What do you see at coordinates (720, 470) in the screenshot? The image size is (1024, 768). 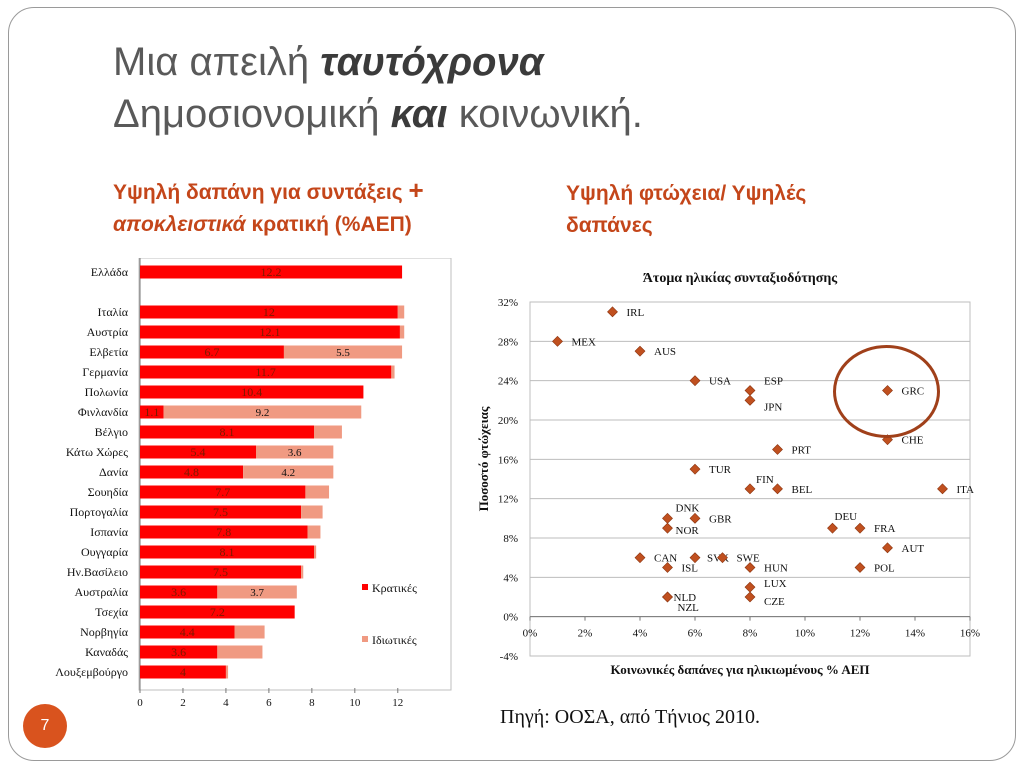 I see `scatter-point-label: TUR` at bounding box center [720, 470].